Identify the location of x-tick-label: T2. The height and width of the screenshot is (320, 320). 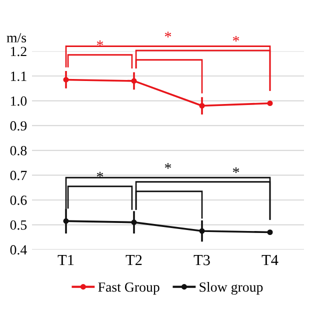
(134, 260).